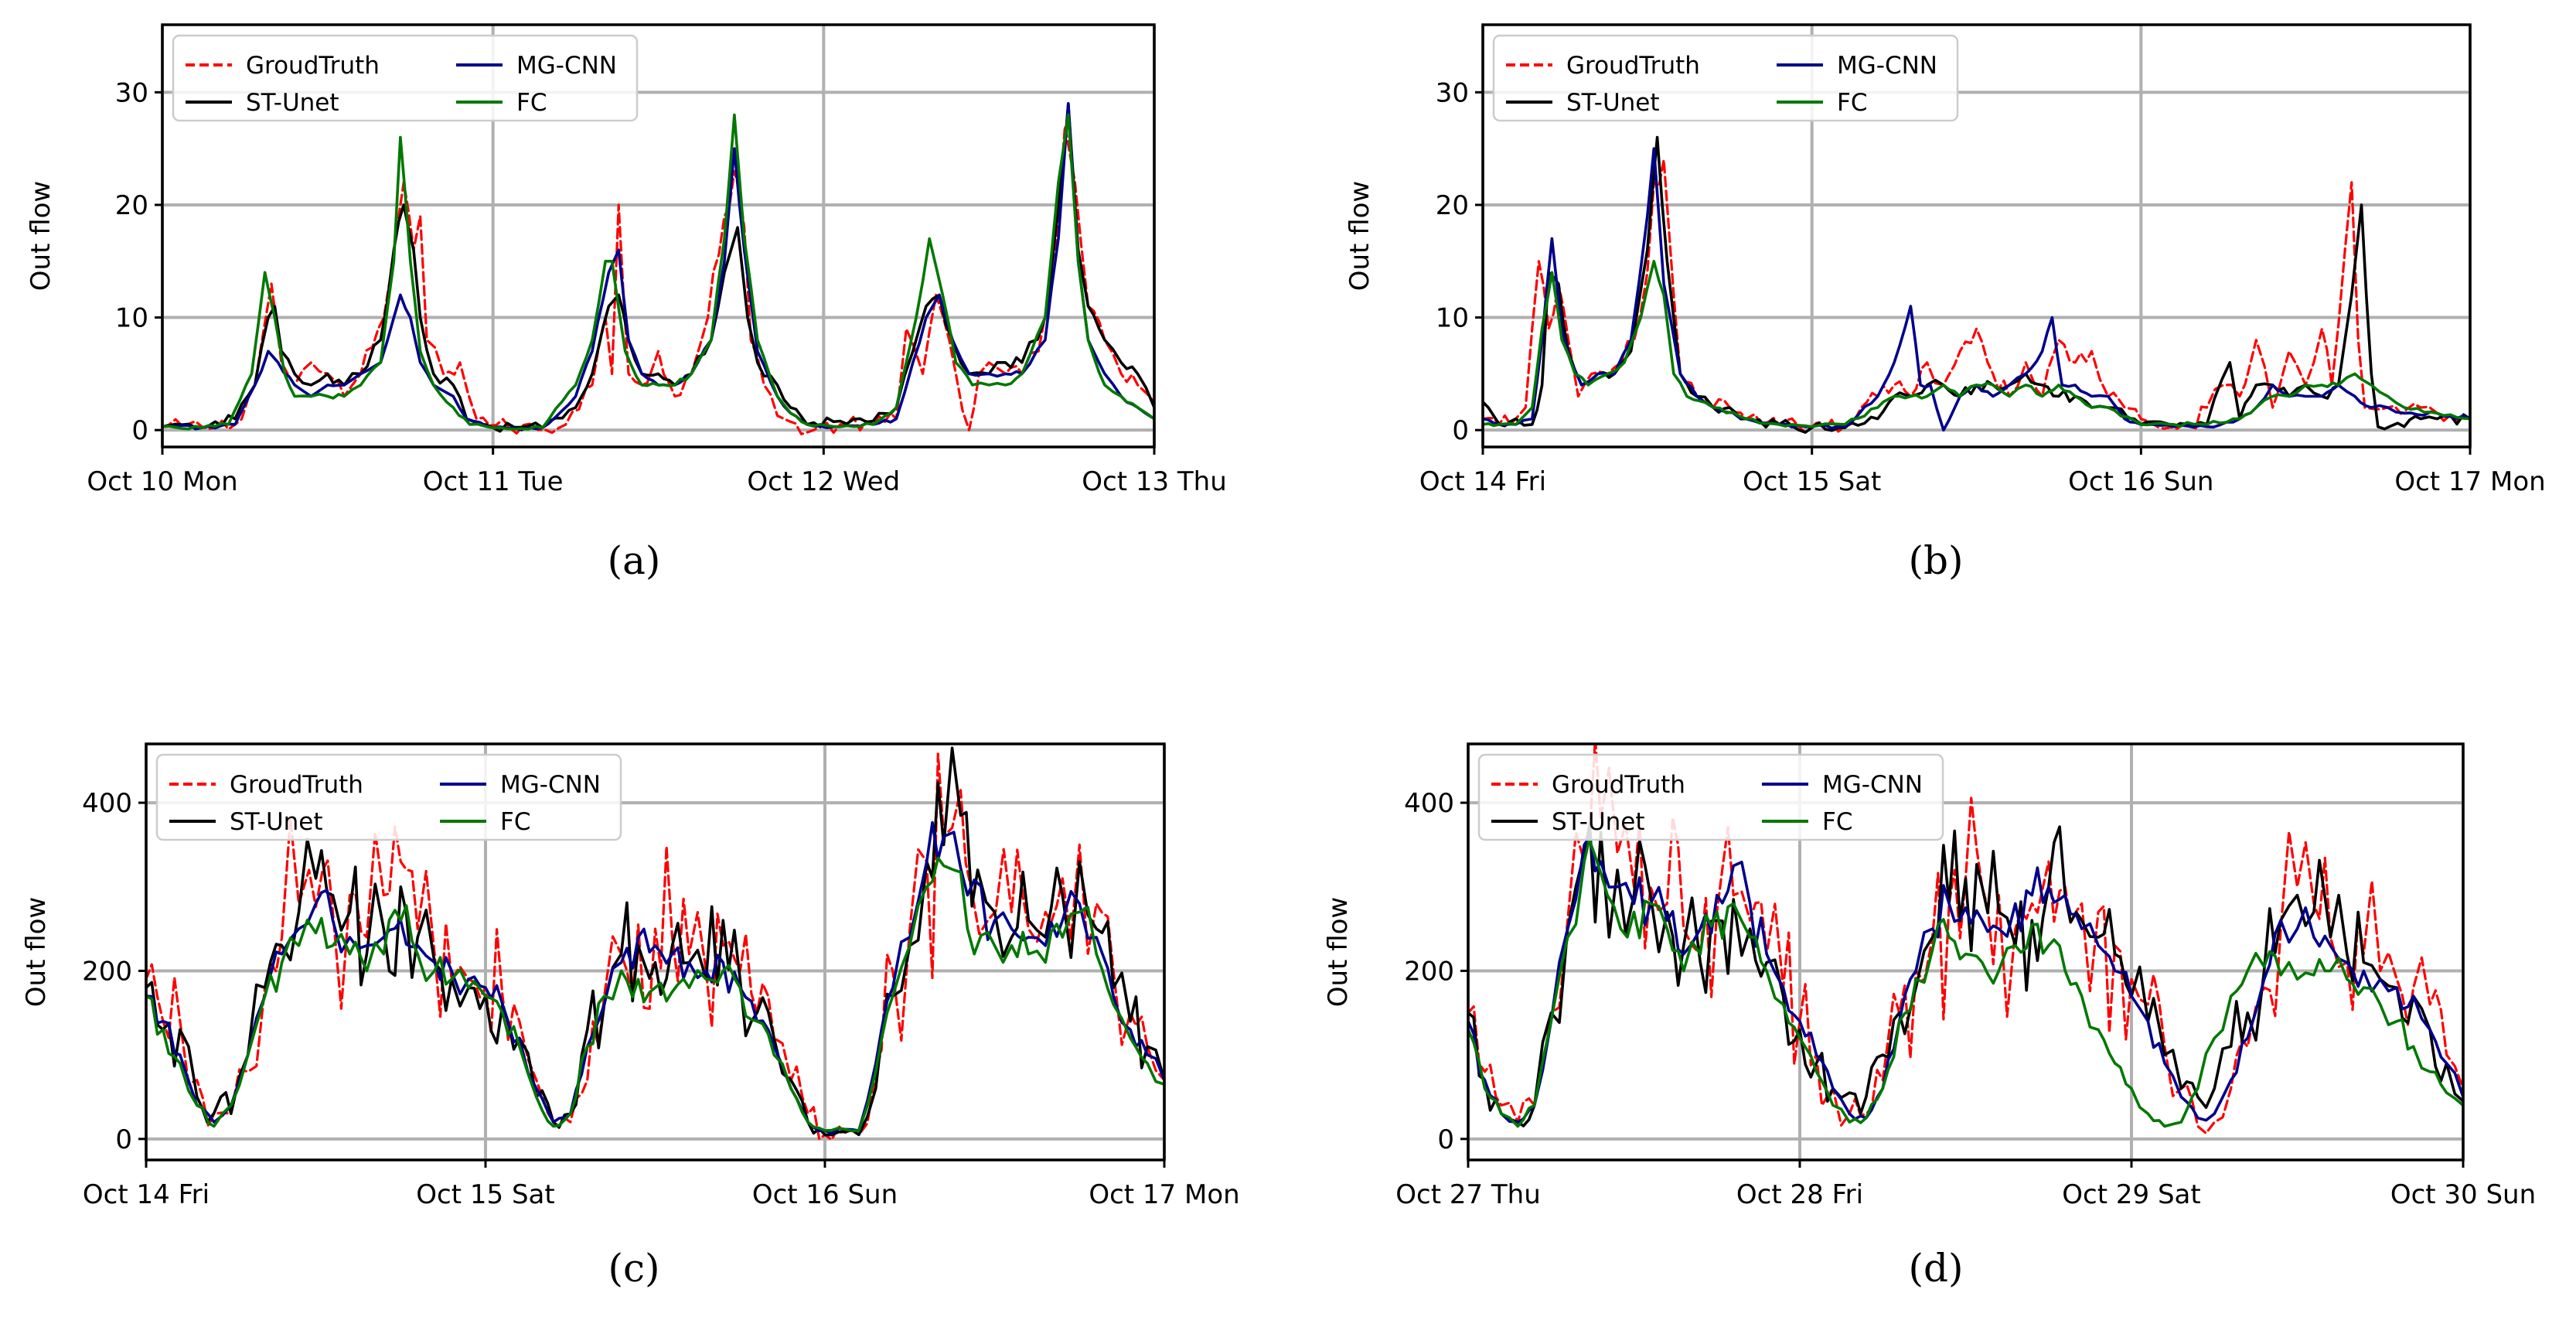 This screenshot has width=2576, height=1344. What do you see at coordinates (634, 560) in the screenshot?
I see `panel-caption: (a)` at bounding box center [634, 560].